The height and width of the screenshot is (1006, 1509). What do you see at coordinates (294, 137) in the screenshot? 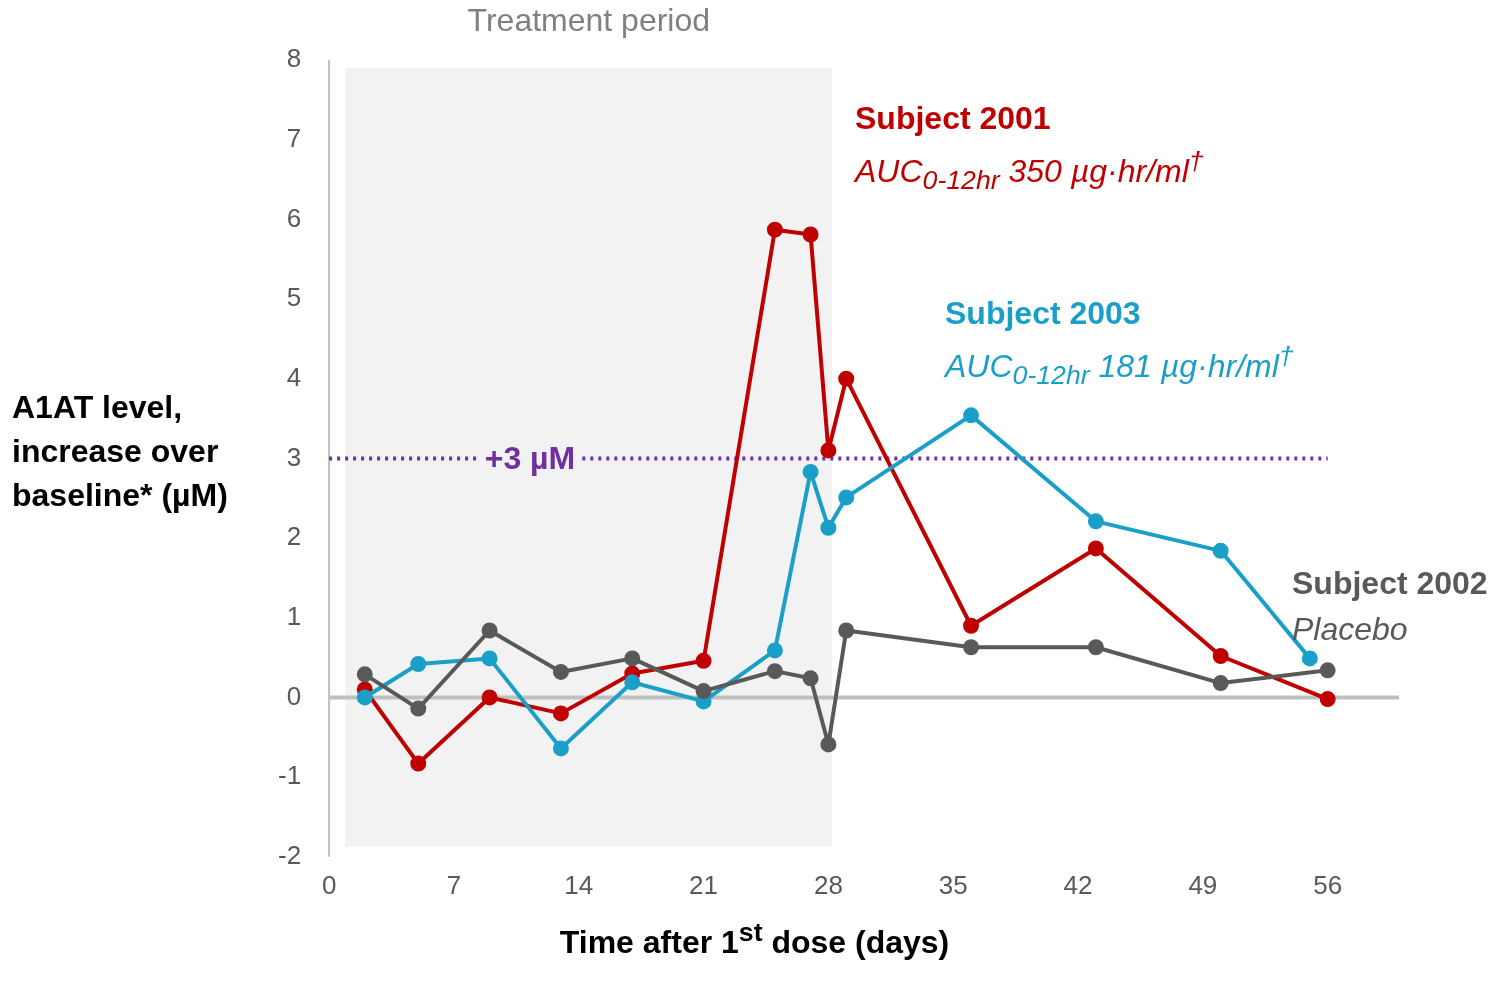
I see `y-tick-label: 7` at bounding box center [294, 137].